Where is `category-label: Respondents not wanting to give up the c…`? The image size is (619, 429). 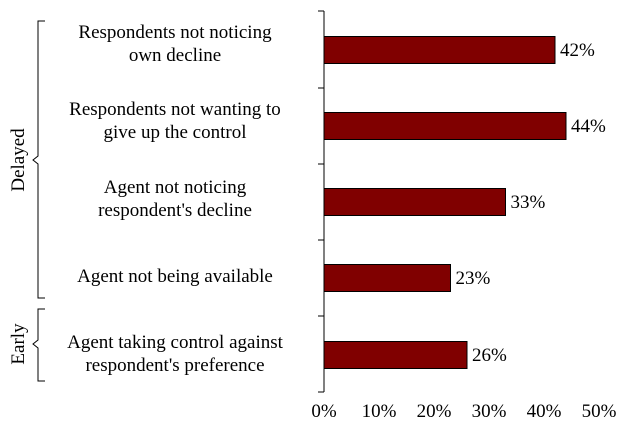
category-label: Respondents not wanting to give up the c… is located at coordinates (175, 121).